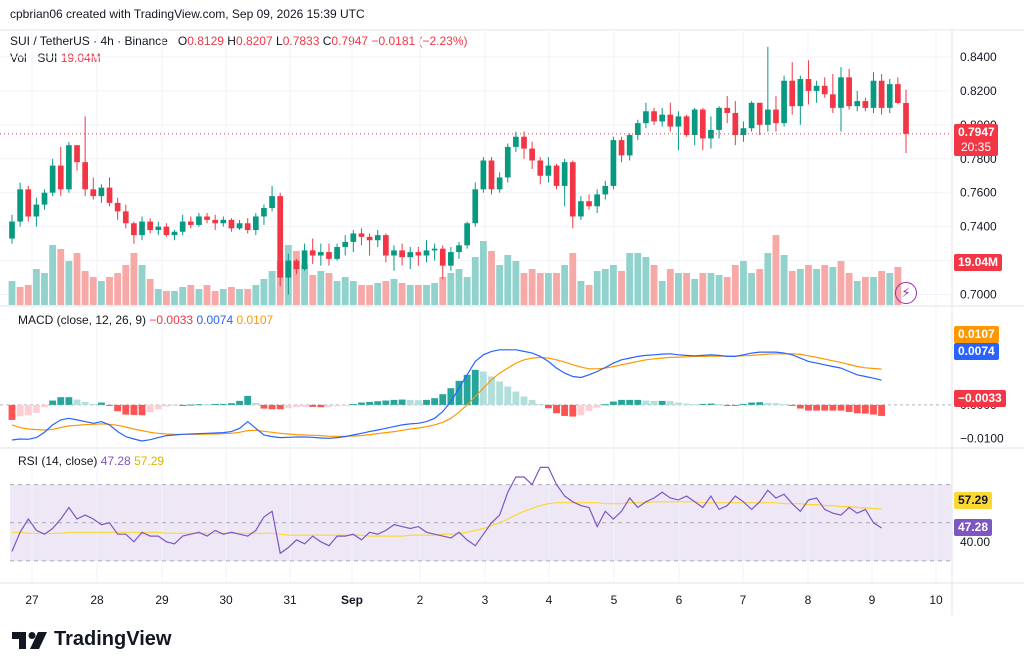 This screenshot has width=1024, height=672. I want to click on time-tick-label: 3, so click(485, 600).